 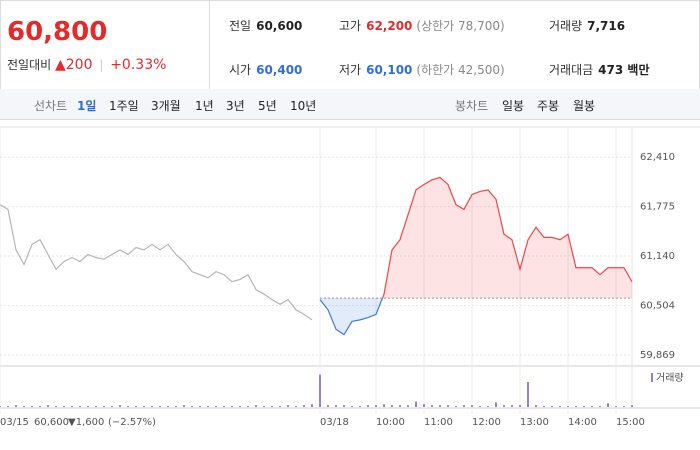 I want to click on current-price: 60,800, so click(x=57, y=32).